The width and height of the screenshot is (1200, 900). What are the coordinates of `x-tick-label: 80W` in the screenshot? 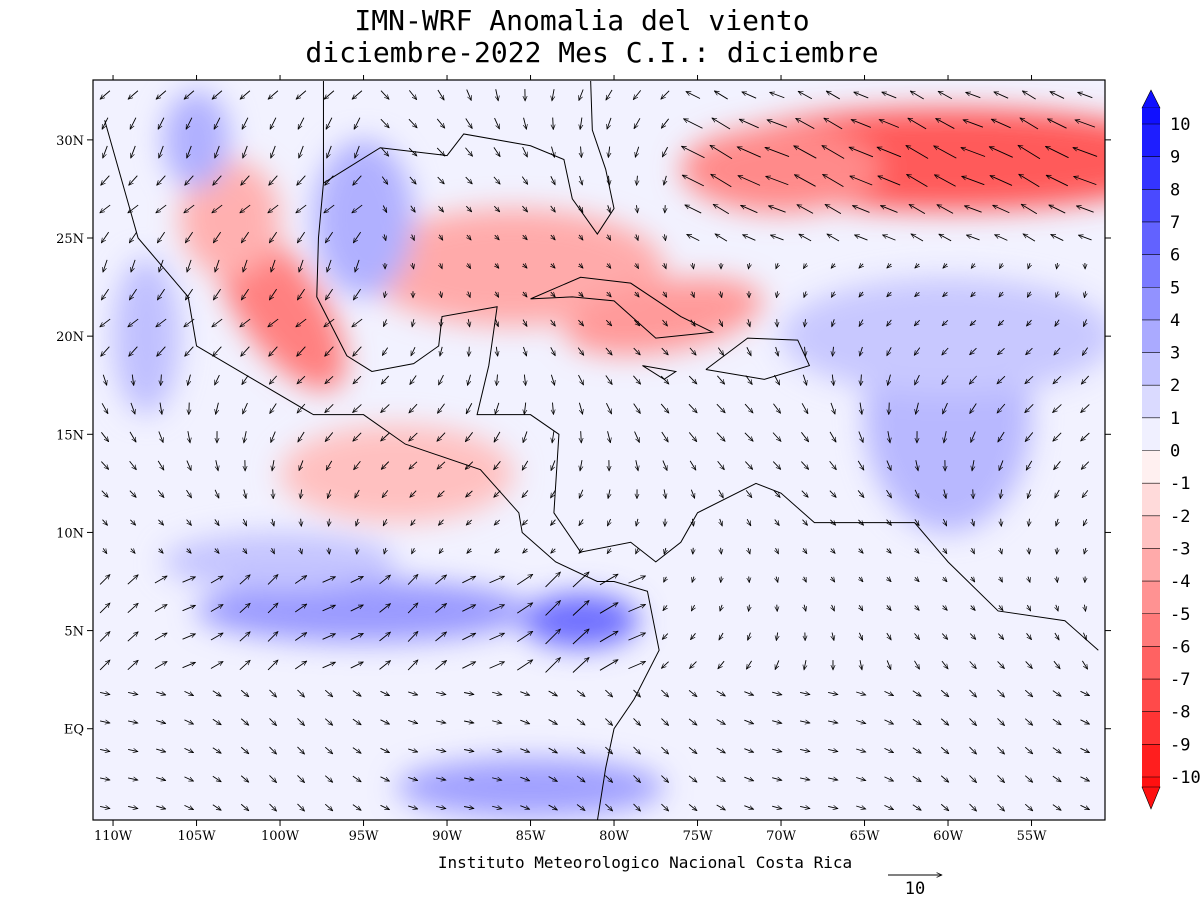 It's located at (614, 836).